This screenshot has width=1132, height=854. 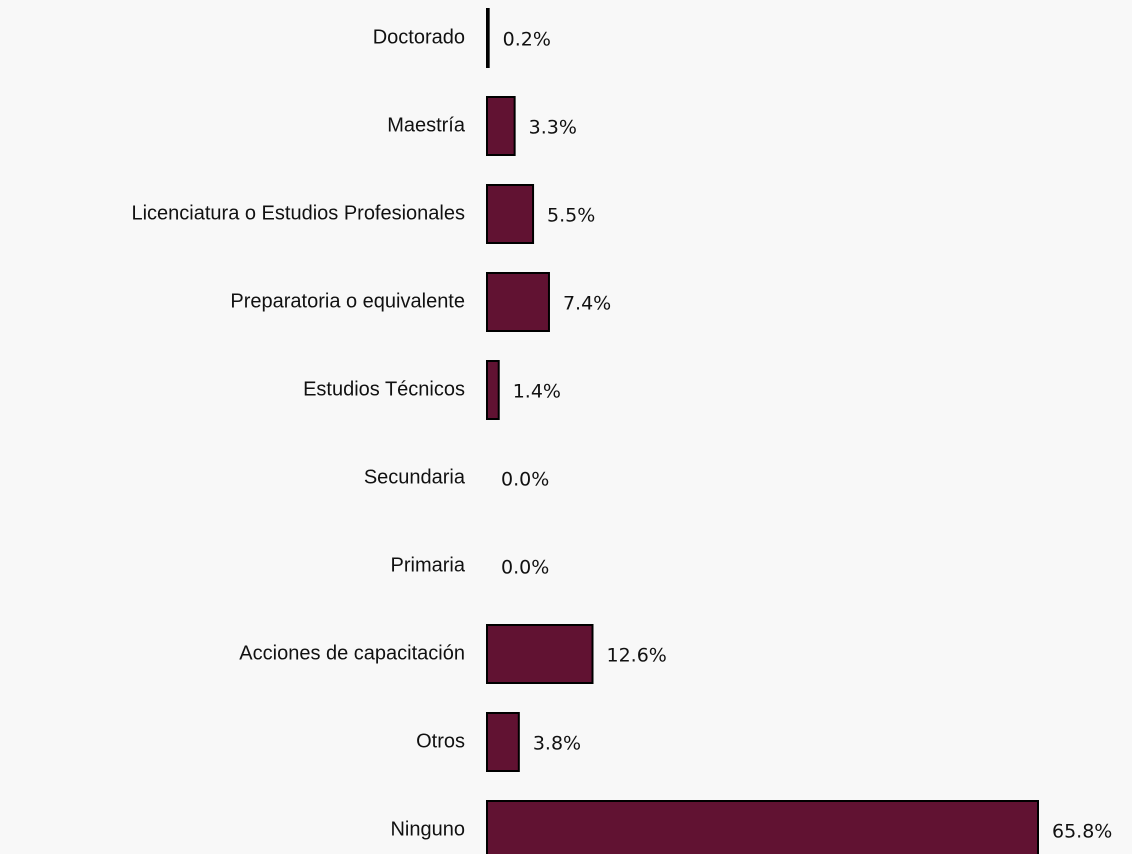 I want to click on category-label: Acciones de capacitación, so click(x=352, y=653).